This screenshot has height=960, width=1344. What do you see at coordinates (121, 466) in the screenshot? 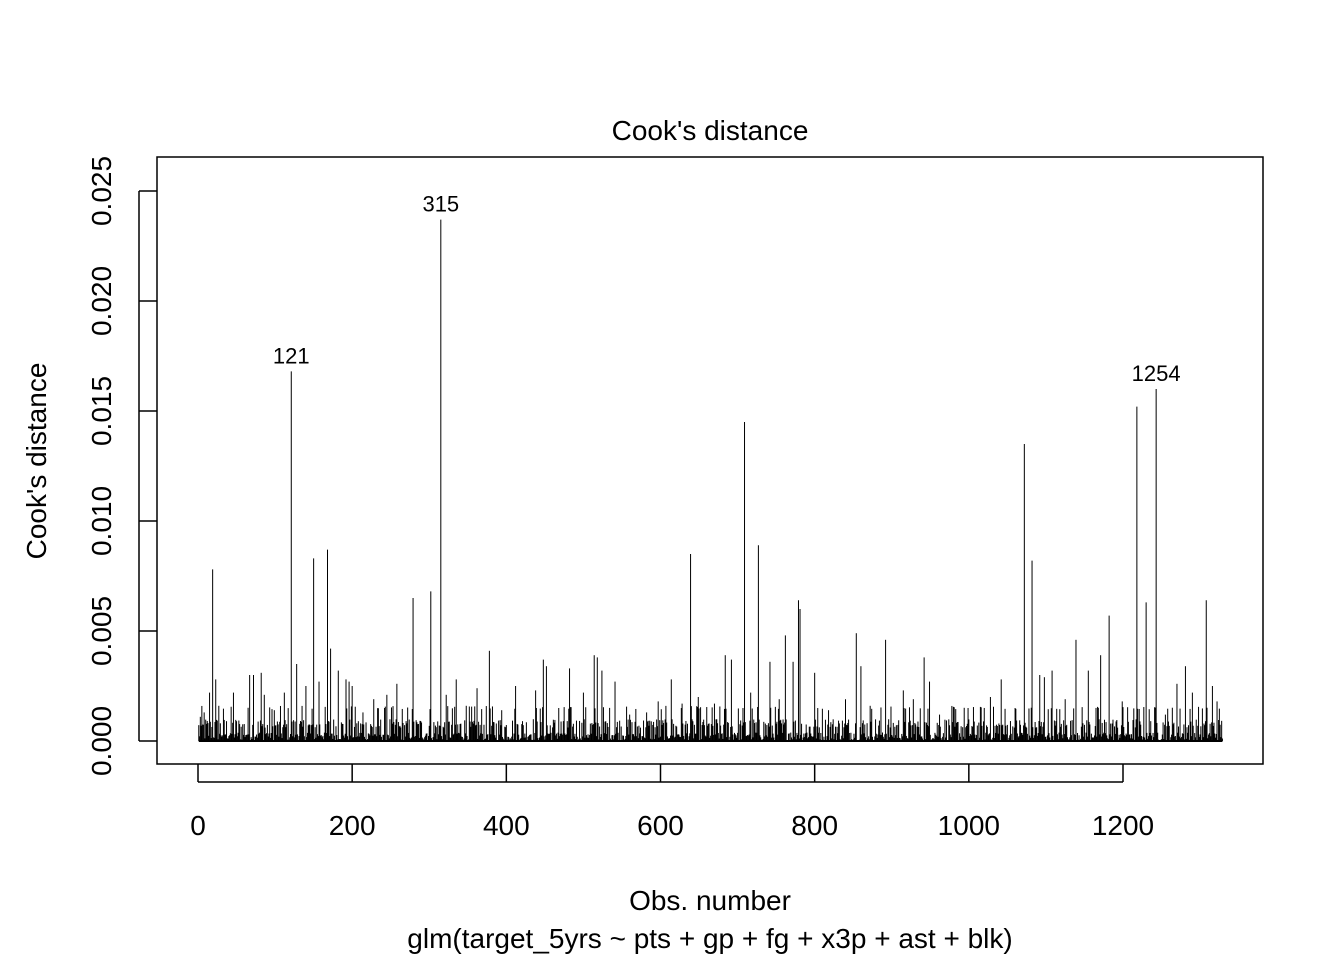
I see `y-axis: 0.000 0.005 0.010 0.015 0.020 0.025` at bounding box center [121, 466].